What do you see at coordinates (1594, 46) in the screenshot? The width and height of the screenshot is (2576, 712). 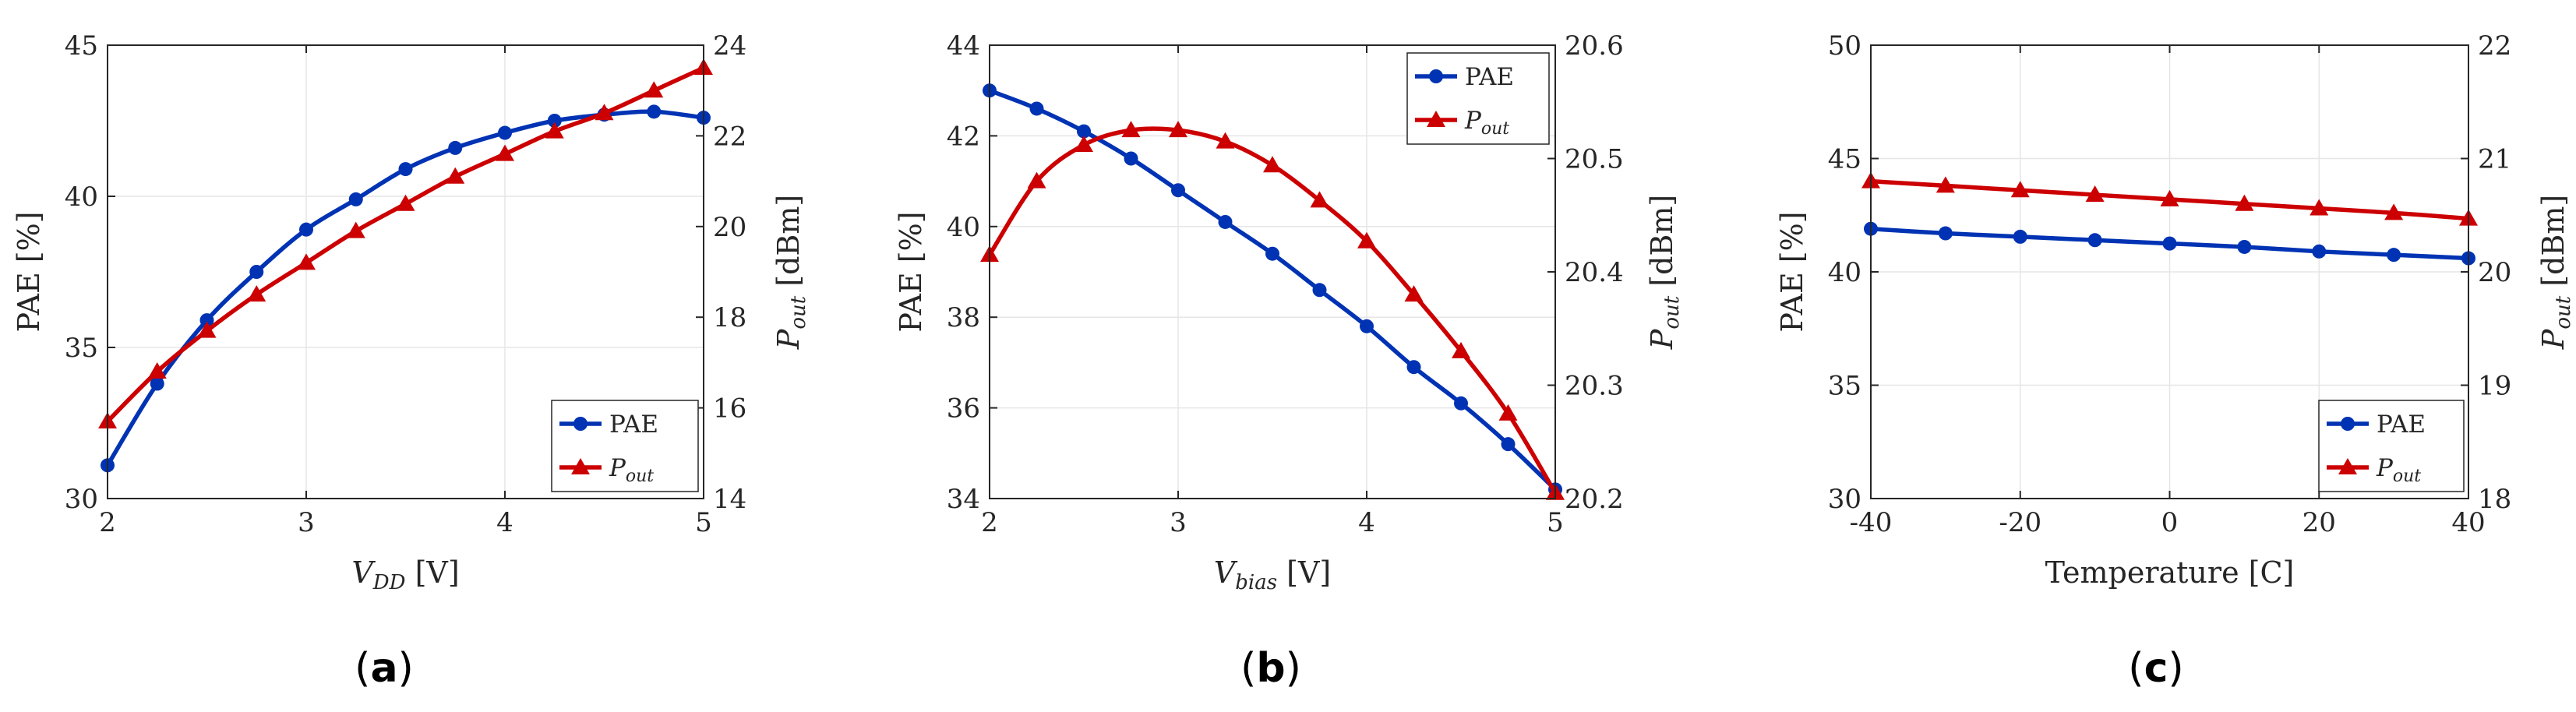 I see `y-right-tick-label: 20.6` at bounding box center [1594, 46].